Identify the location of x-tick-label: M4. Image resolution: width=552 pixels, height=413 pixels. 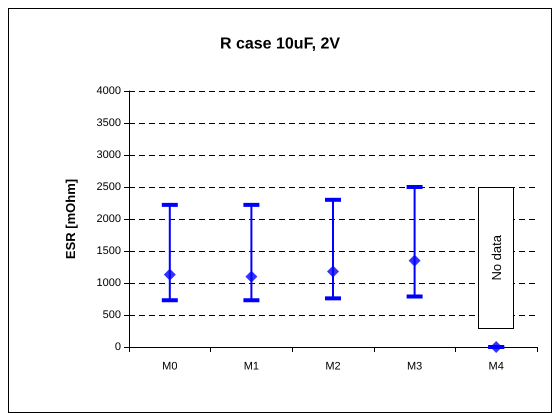
(496, 366).